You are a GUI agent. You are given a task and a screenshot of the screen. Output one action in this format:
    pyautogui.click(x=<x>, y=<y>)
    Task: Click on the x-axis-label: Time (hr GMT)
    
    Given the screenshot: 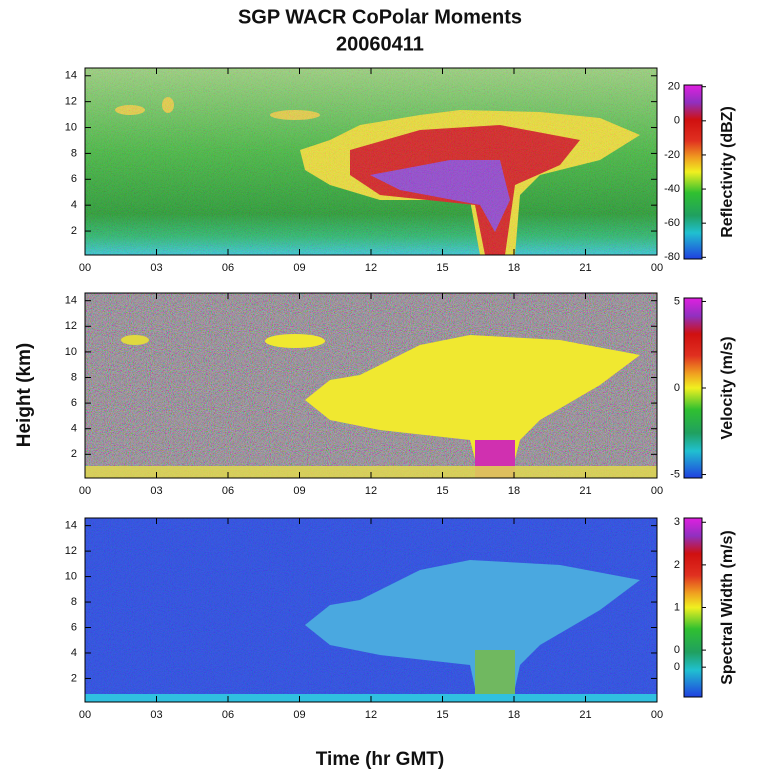 What is the action you would take?
    pyautogui.click(x=380, y=759)
    